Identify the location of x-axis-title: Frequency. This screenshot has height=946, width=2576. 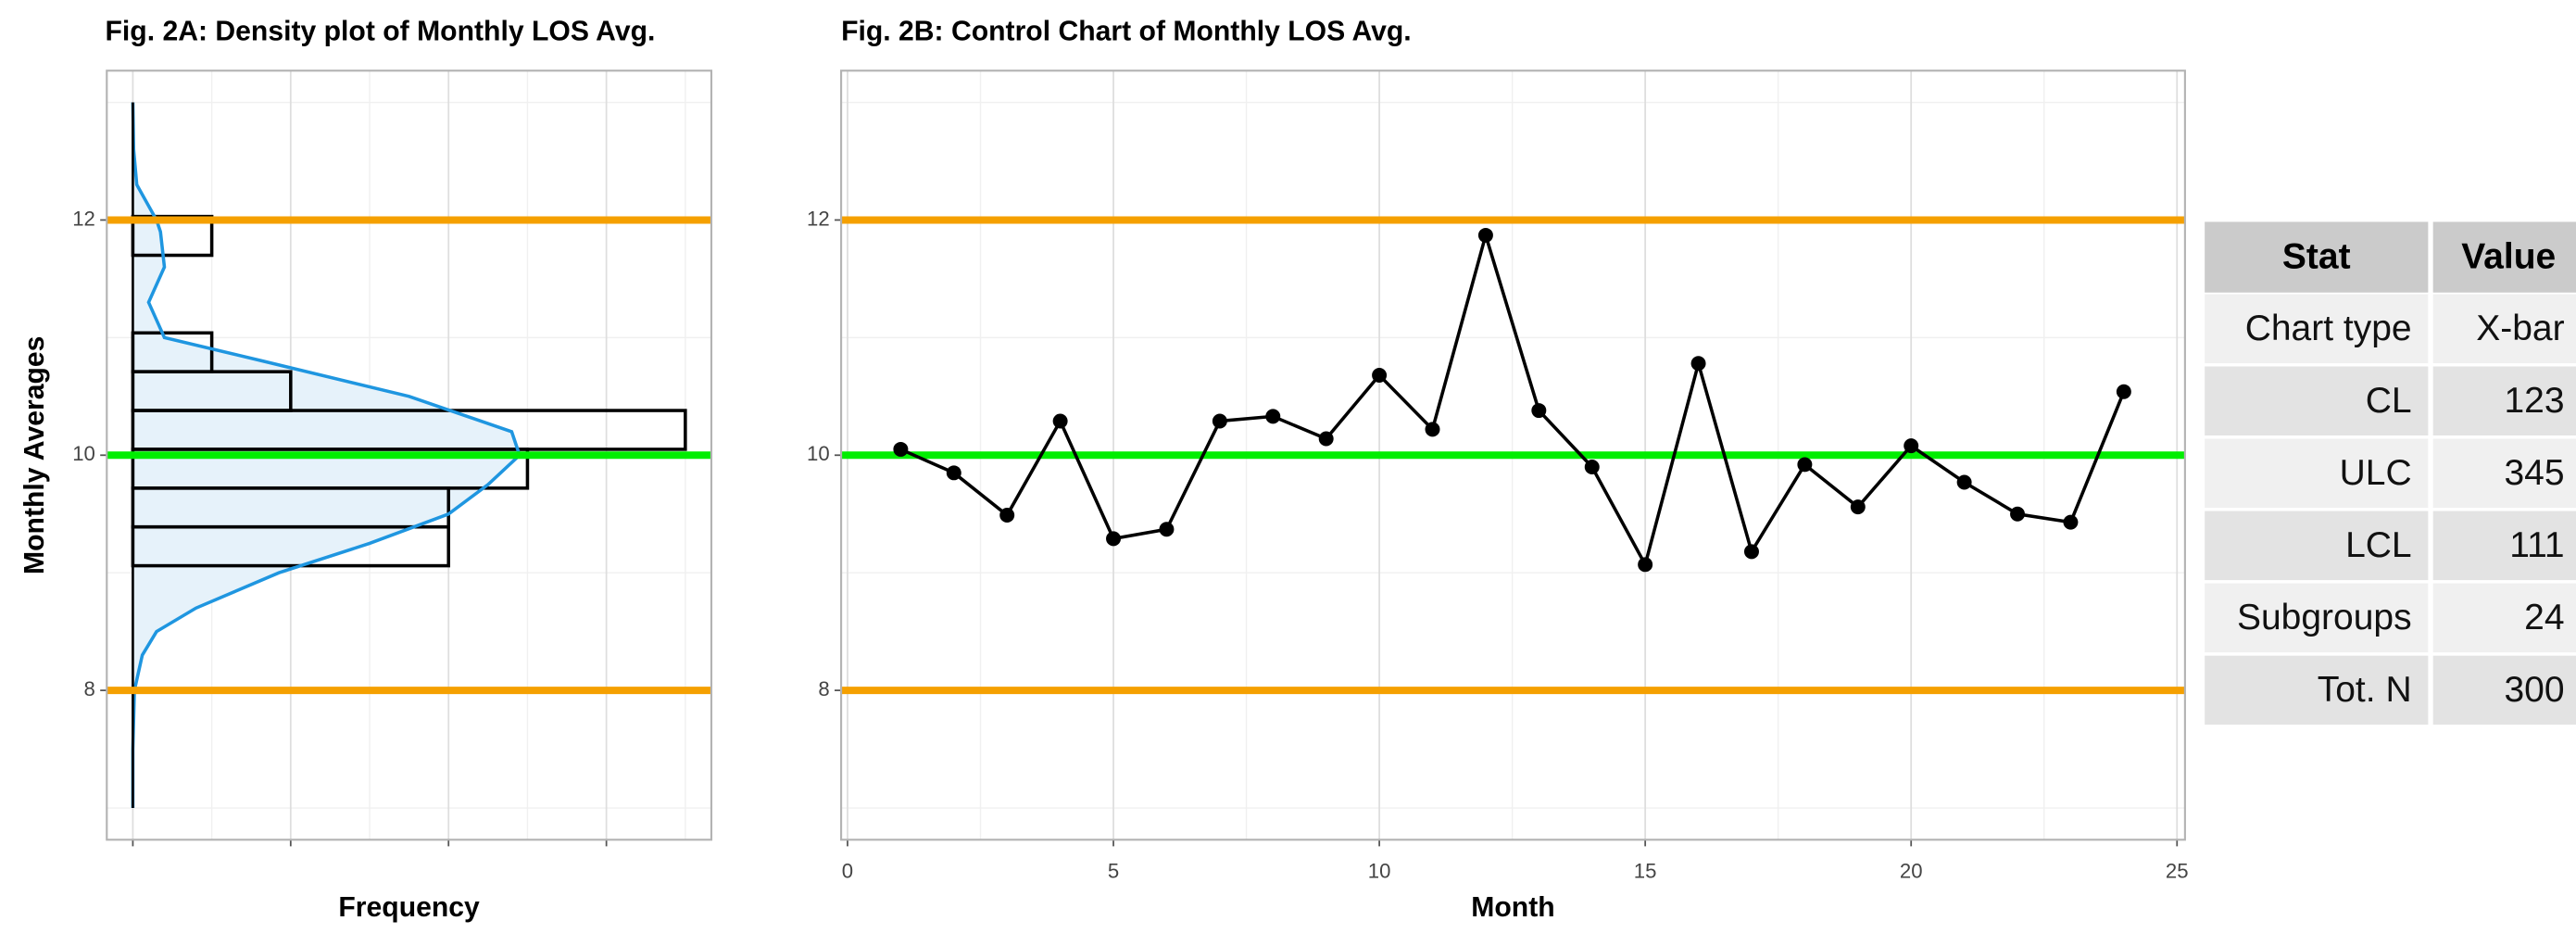
(409, 907).